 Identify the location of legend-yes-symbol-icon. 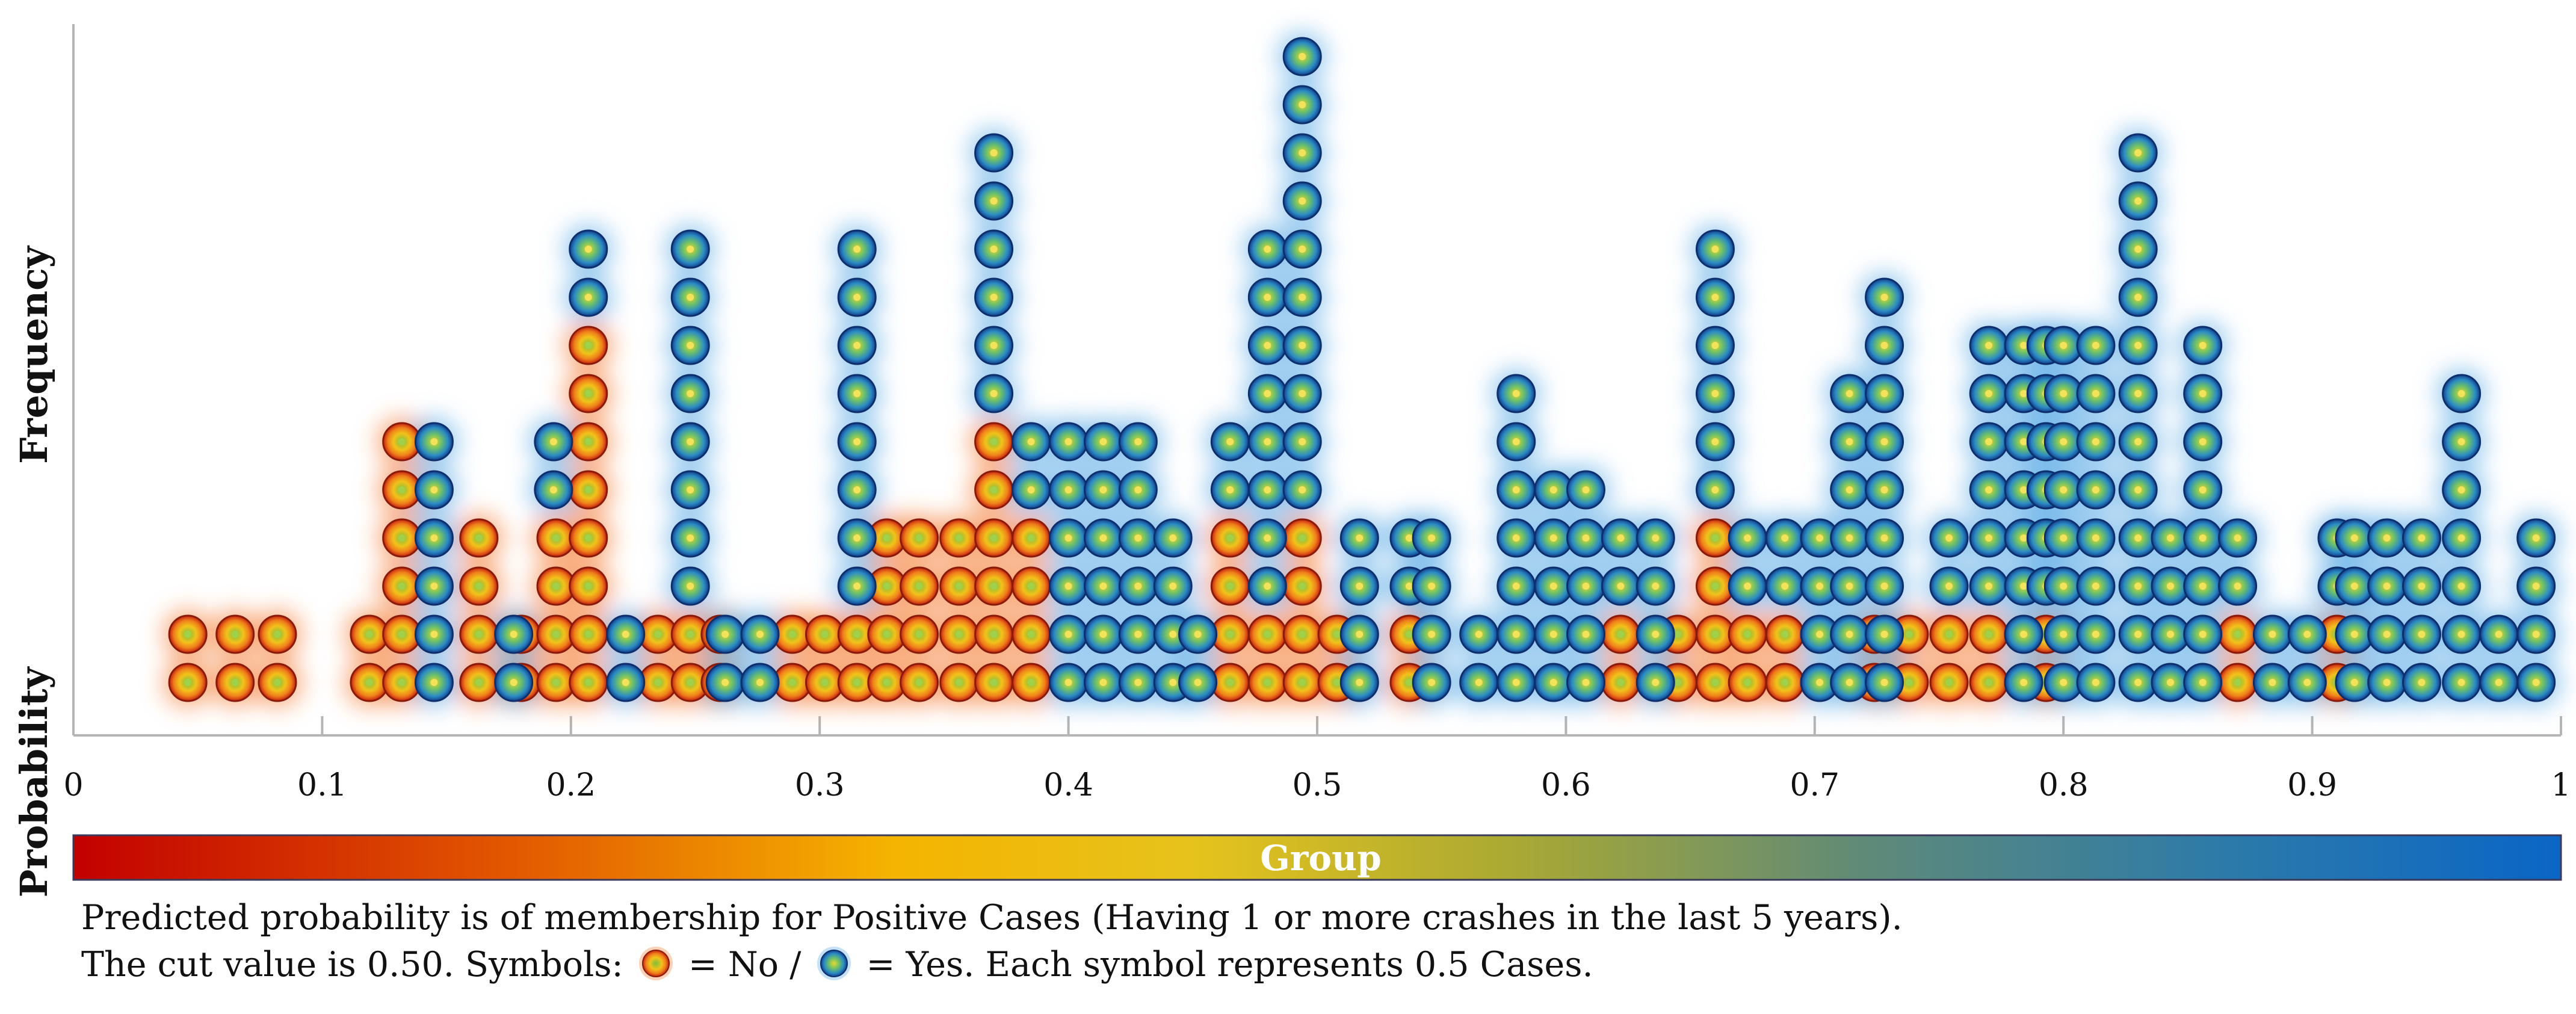
(834, 963).